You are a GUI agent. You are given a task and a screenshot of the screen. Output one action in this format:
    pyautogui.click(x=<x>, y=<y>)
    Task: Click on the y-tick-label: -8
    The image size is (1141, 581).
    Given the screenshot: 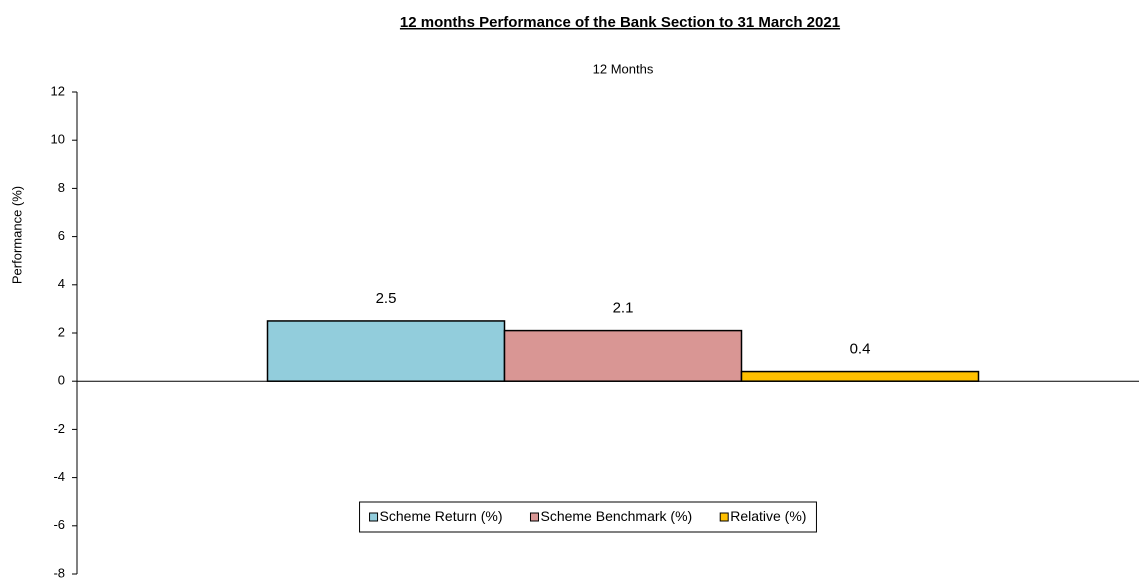 What is the action you would take?
    pyautogui.click(x=59, y=572)
    